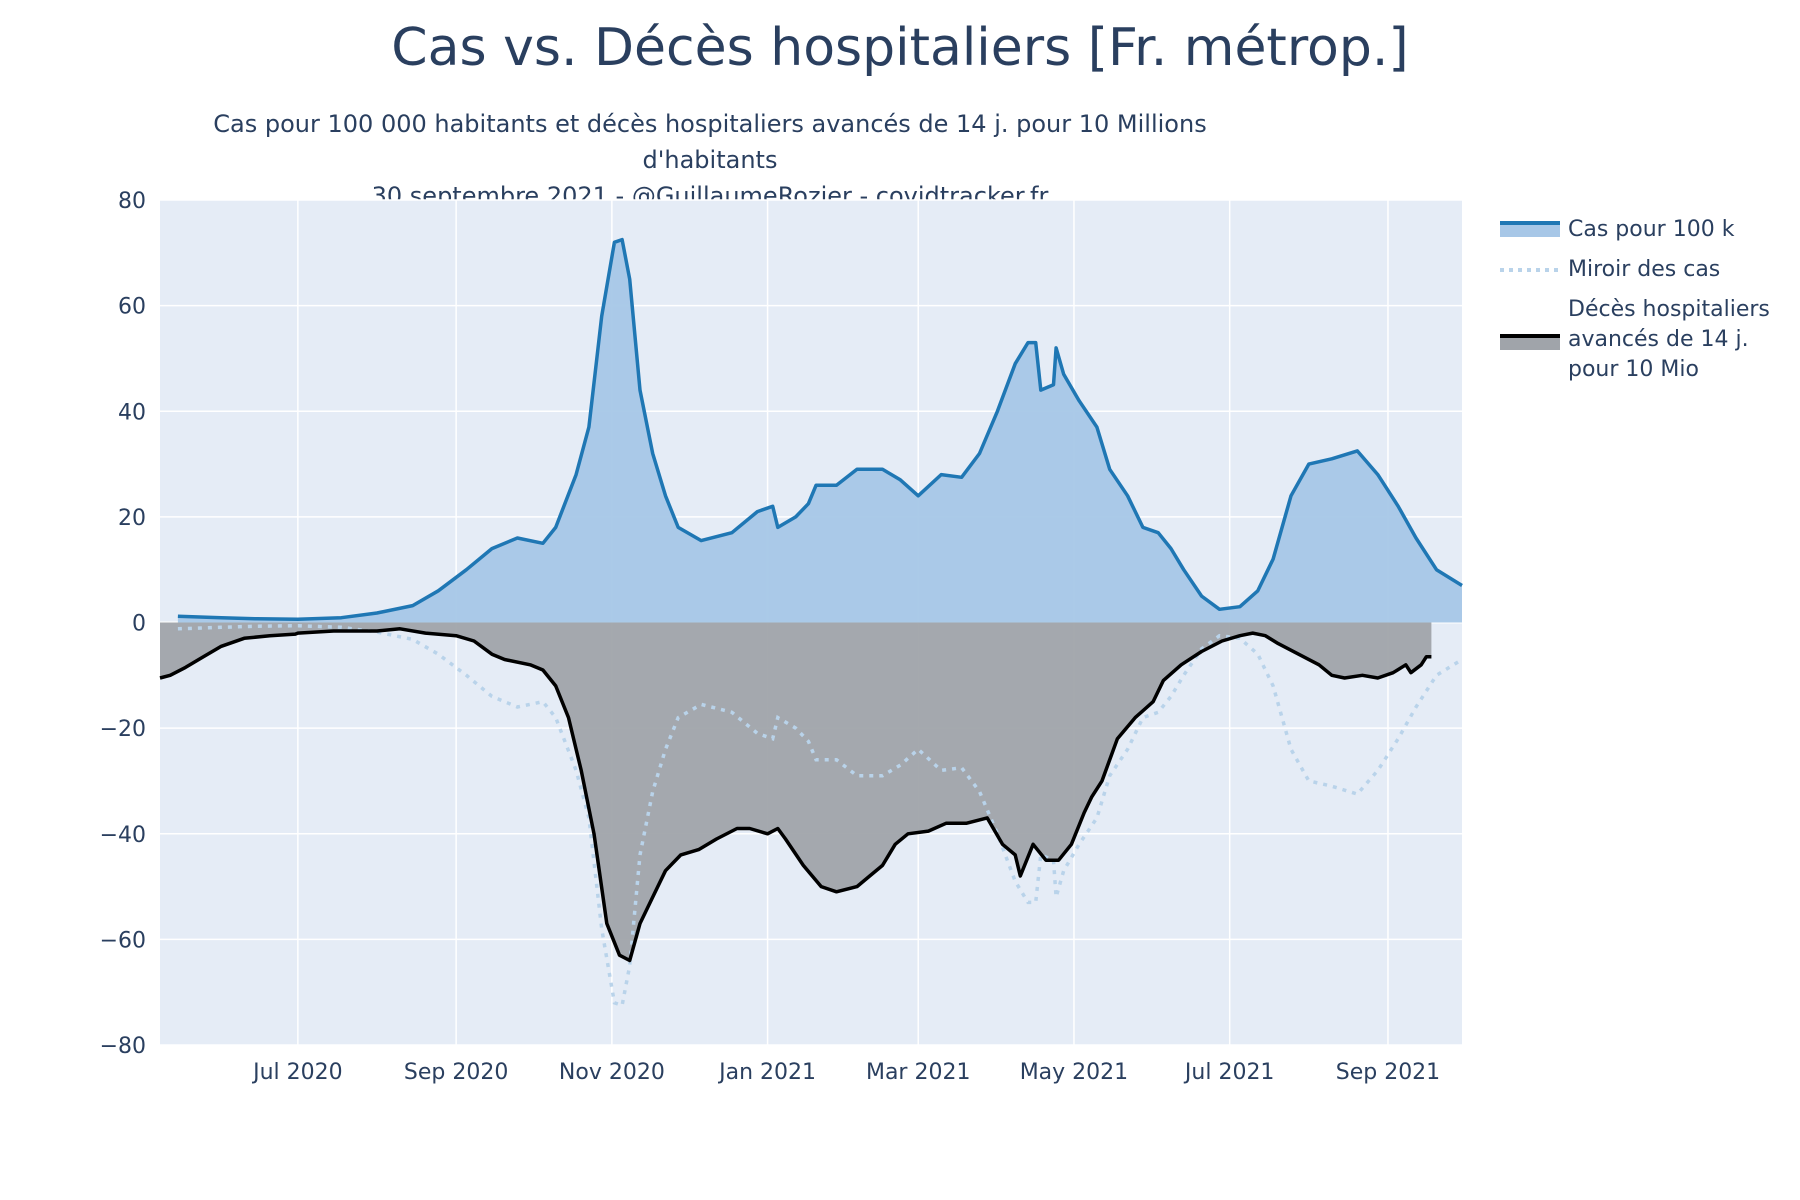 Image resolution: width=1800 pixels, height=1200 pixels. What do you see at coordinates (1530, 229) in the screenshot?
I see `legend-swatch-cases` at bounding box center [1530, 229].